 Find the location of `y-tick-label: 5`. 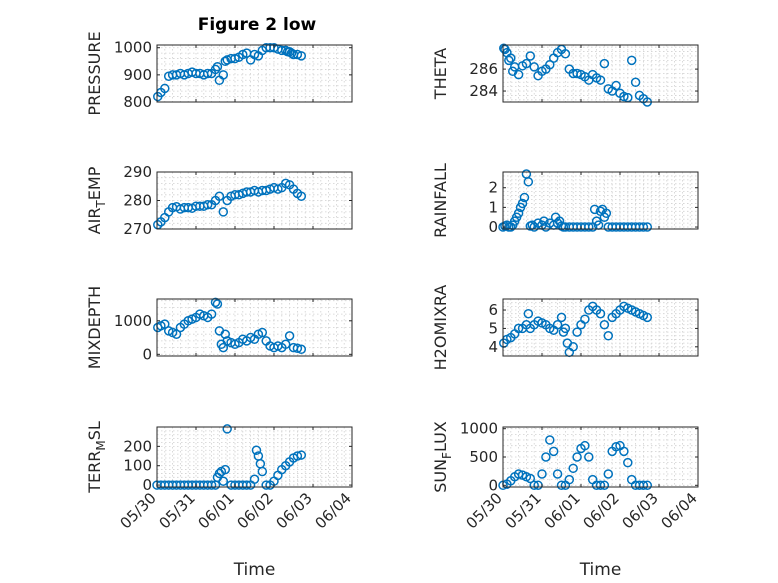

y-tick-label: 5 is located at coordinates (493, 328).